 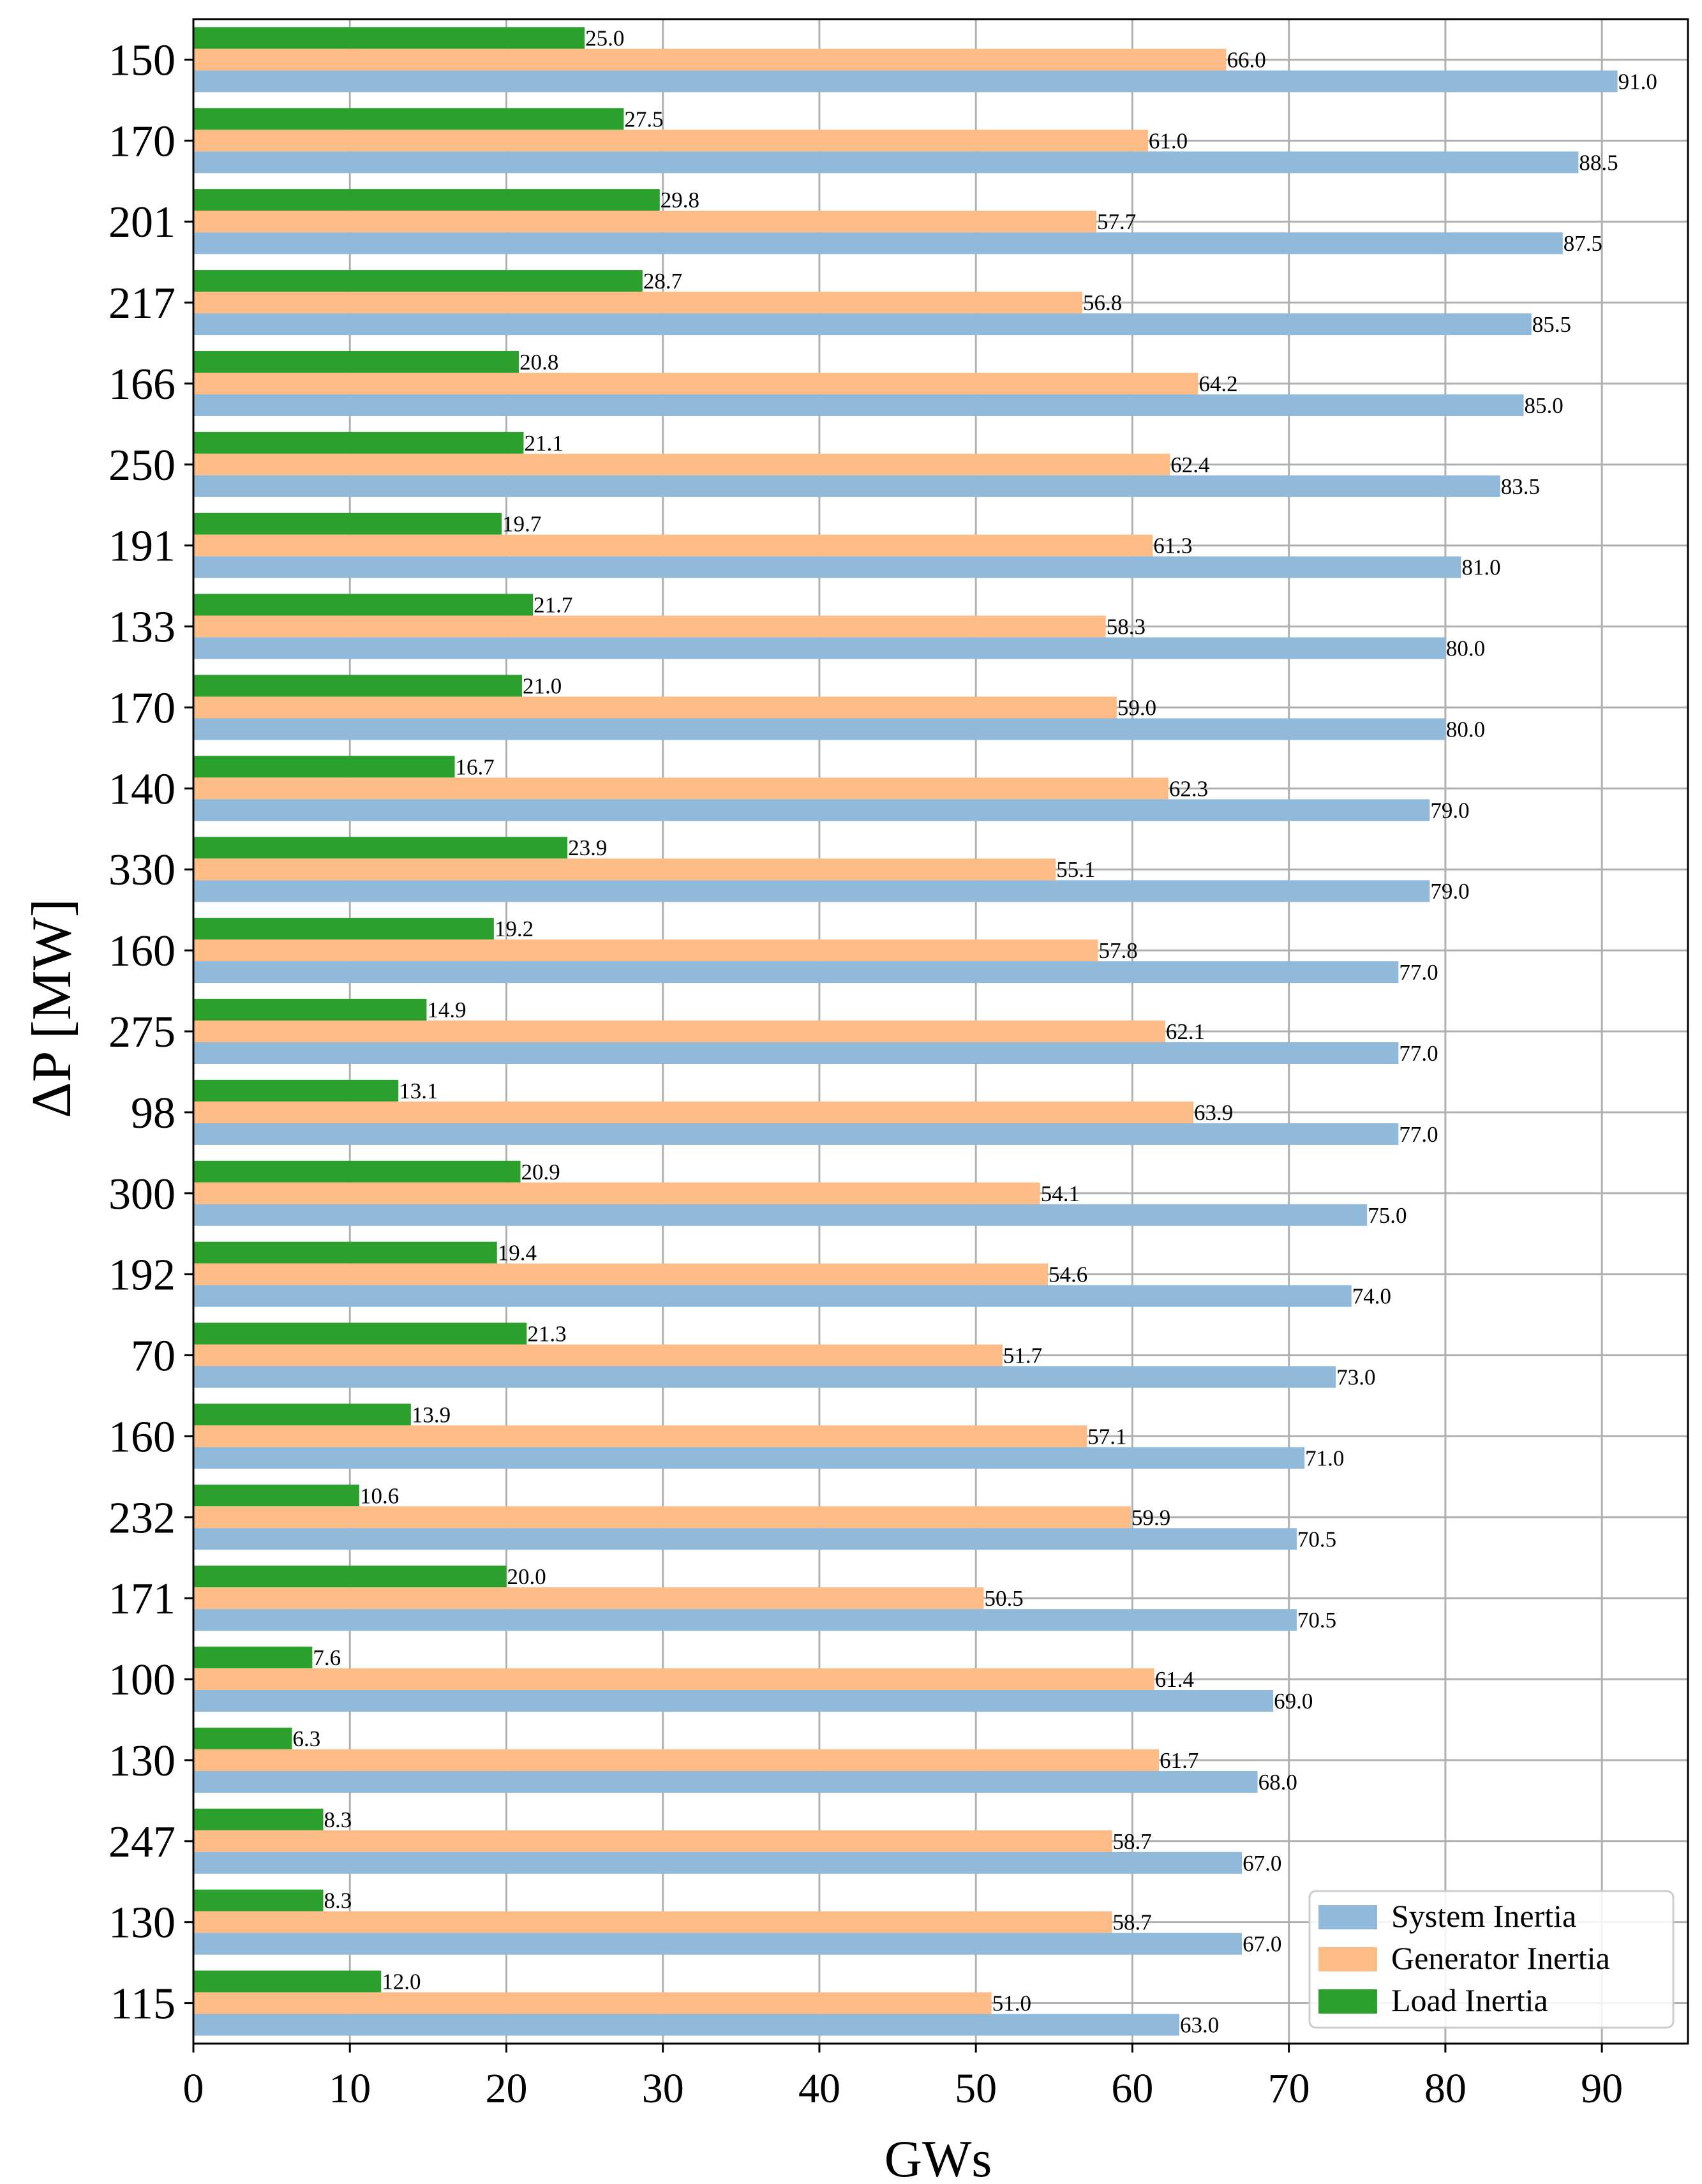 I want to click on x-tick-label: 40, so click(x=819, y=2088).